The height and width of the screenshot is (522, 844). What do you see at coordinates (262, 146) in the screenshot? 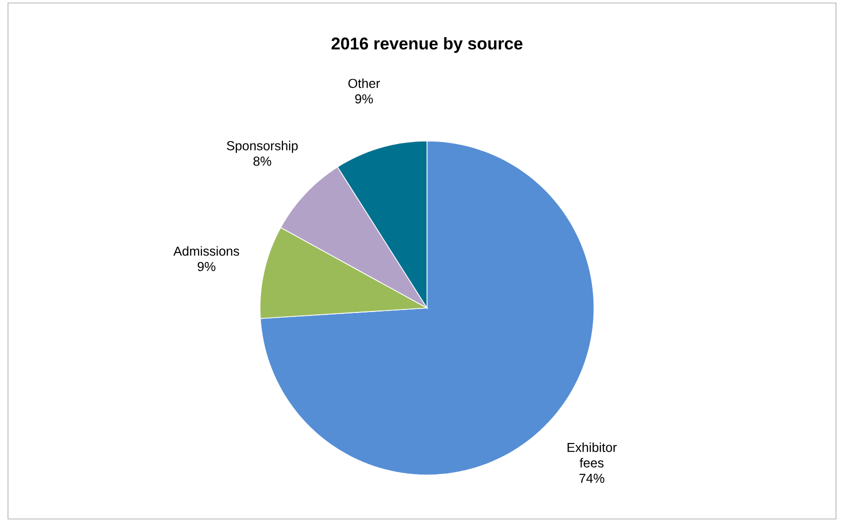
I see `slice-label: Sponsorship` at bounding box center [262, 146].